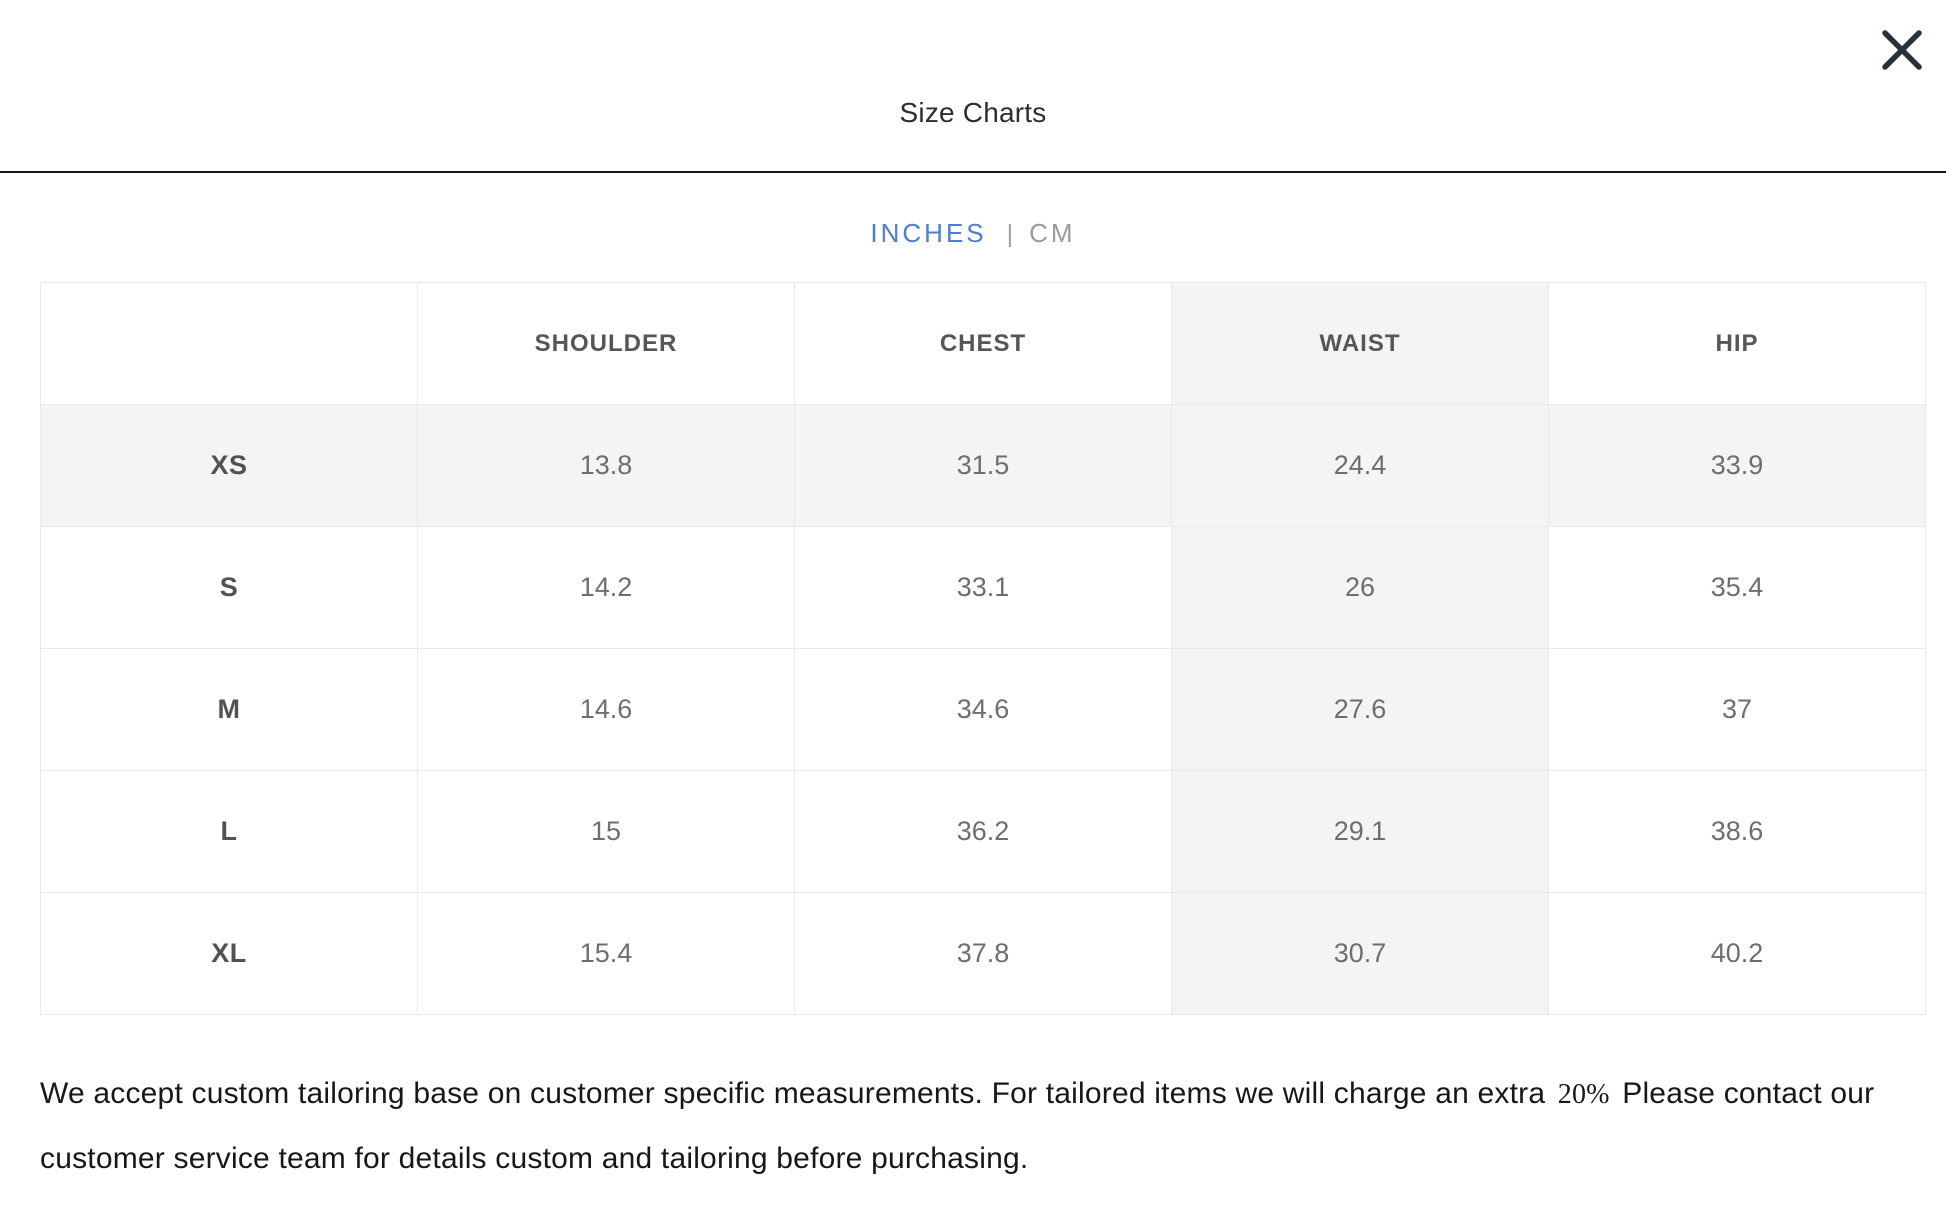 Image resolution: width=1946 pixels, height=1207 pixels. What do you see at coordinates (973, 86) in the screenshot?
I see `modal-header: Size Charts` at bounding box center [973, 86].